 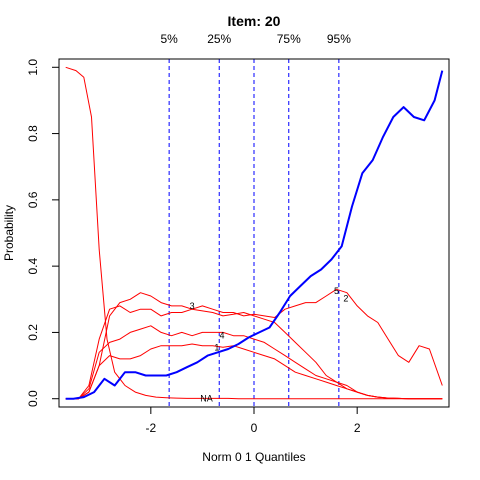 What do you see at coordinates (150, 428) in the screenshot?
I see `x-tick-label: -2` at bounding box center [150, 428].